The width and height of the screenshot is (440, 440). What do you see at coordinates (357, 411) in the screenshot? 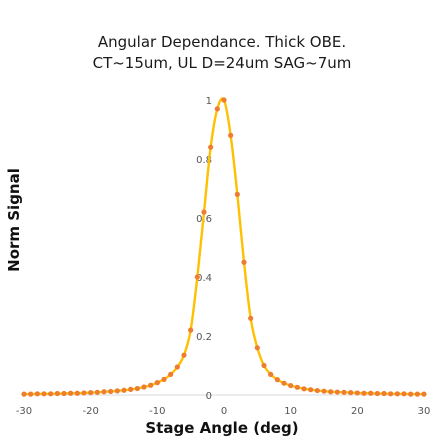
I see `x-tick-label: 20` at bounding box center [357, 411].